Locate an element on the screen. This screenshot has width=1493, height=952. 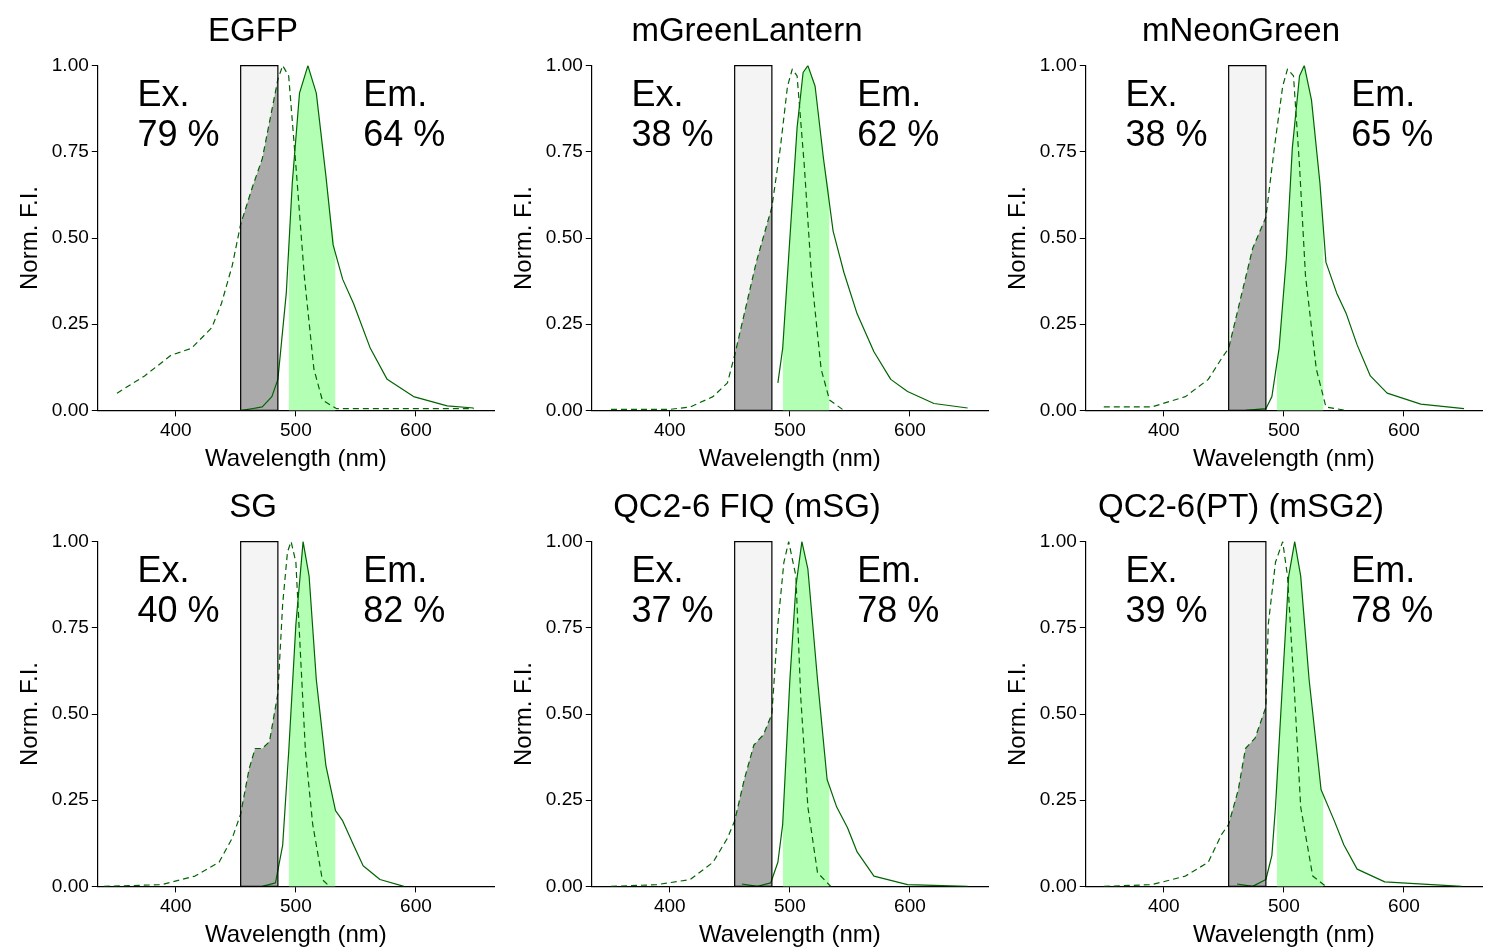
chart-title: QC2-6 FIQ (mSG) is located at coordinates (747, 505).